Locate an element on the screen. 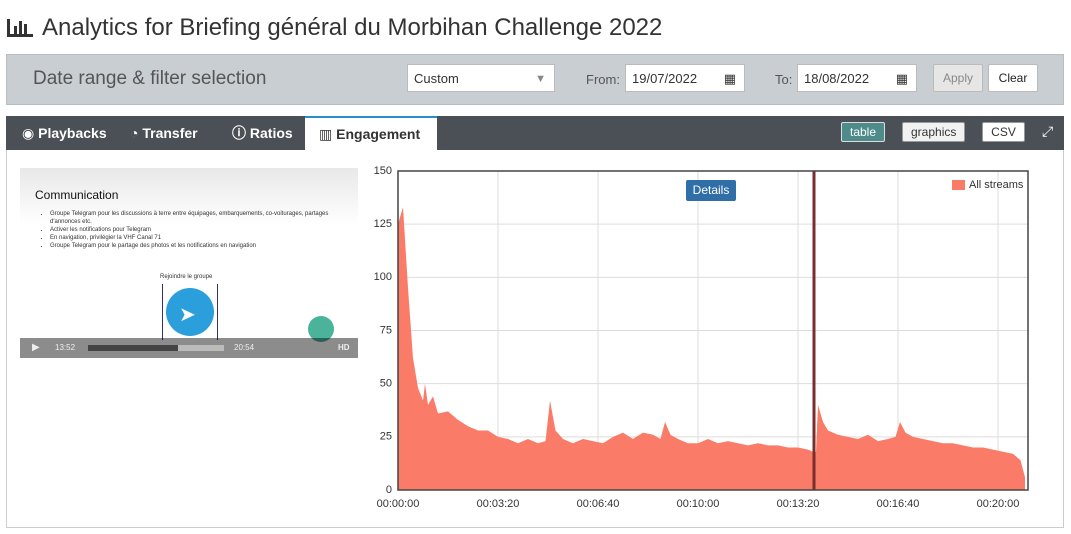 The image size is (1071, 534). to-label: To: is located at coordinates (784, 79).